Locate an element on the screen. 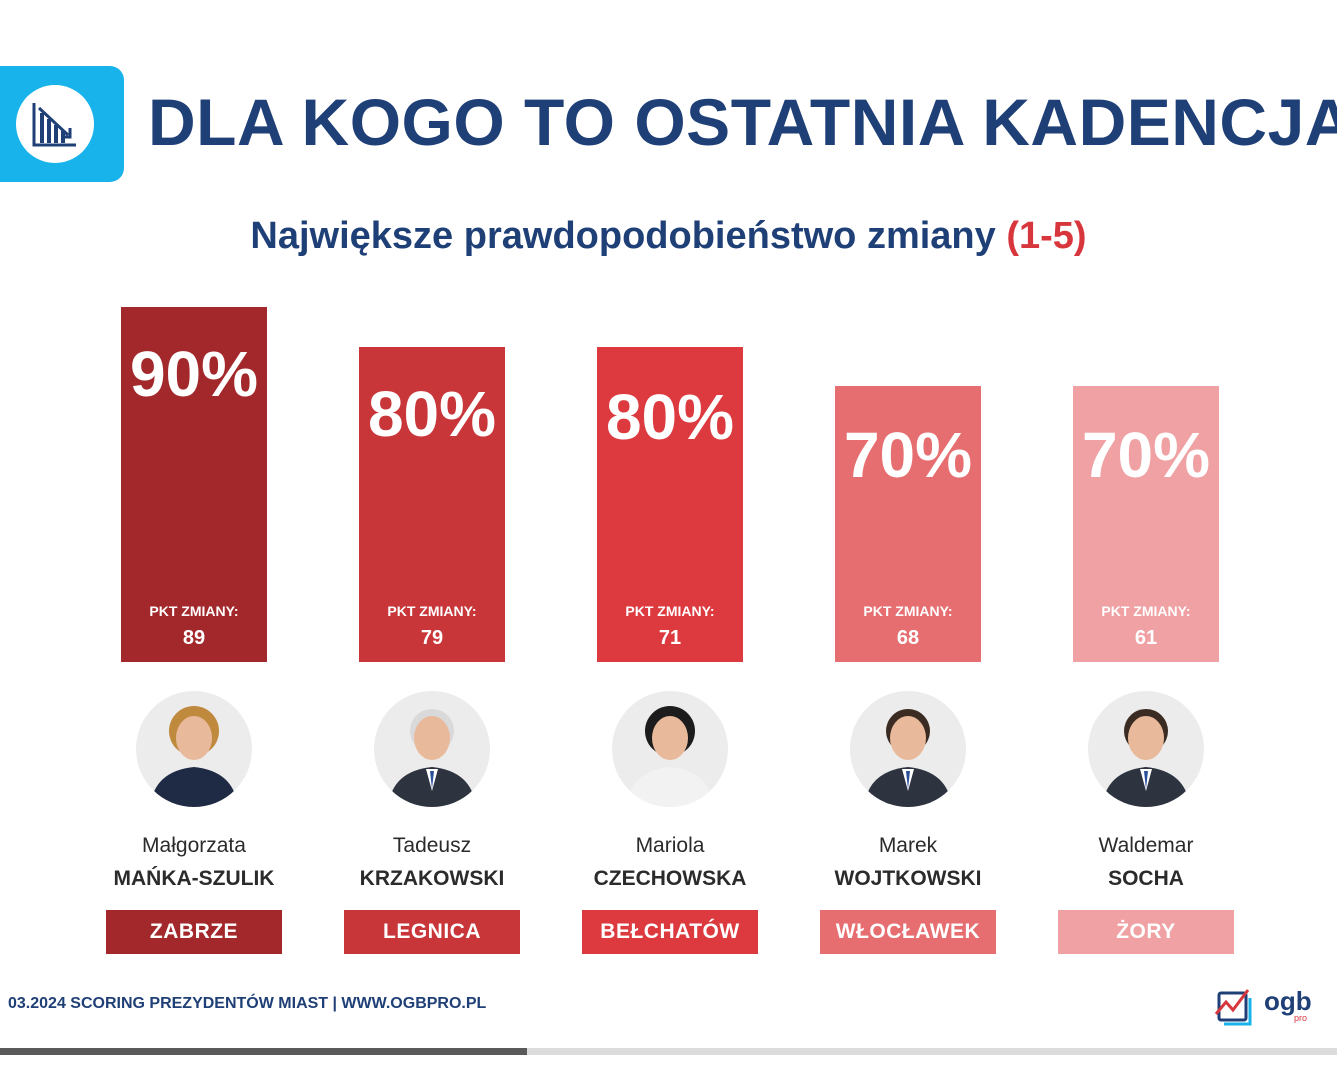 This screenshot has height=1068, width=1337. bar-2: 80% PKT ZMIANY: 79 is located at coordinates (432, 504).